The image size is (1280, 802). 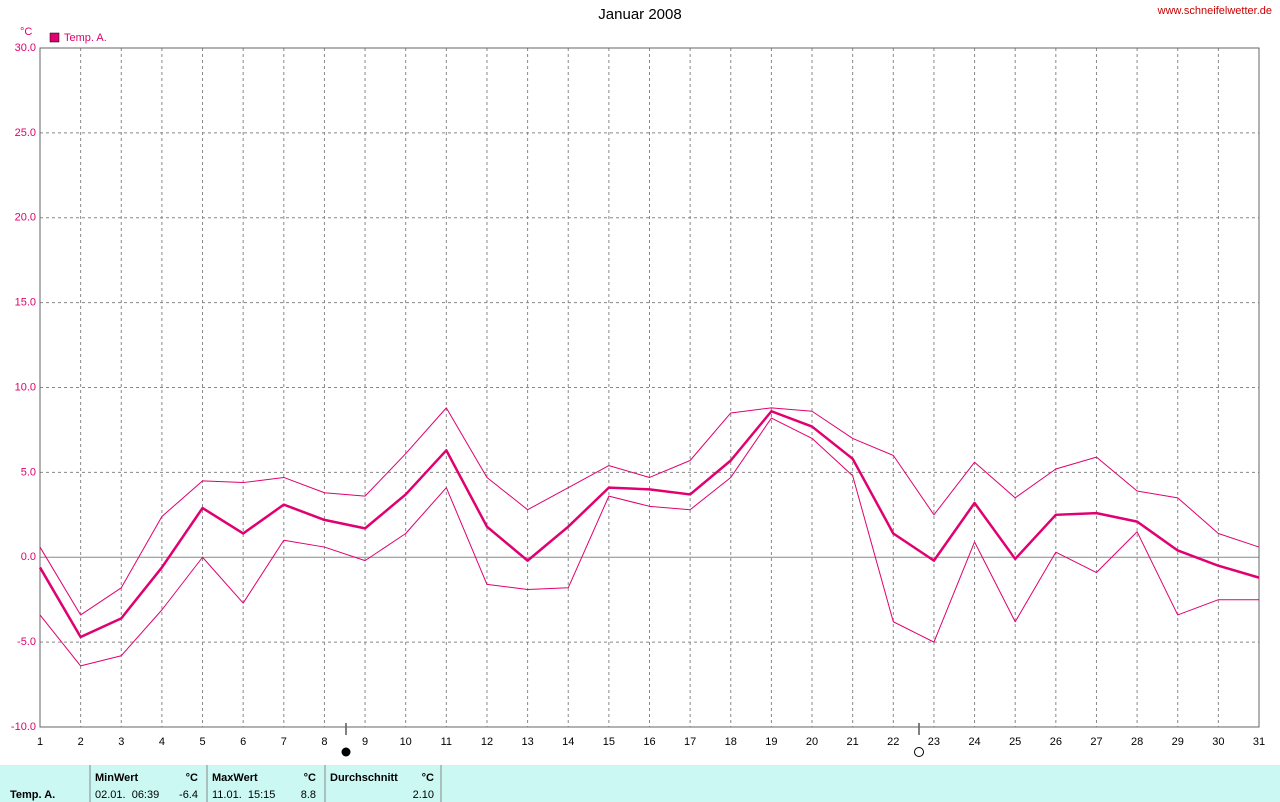 I want to click on summary-bg, so click(x=640, y=783).